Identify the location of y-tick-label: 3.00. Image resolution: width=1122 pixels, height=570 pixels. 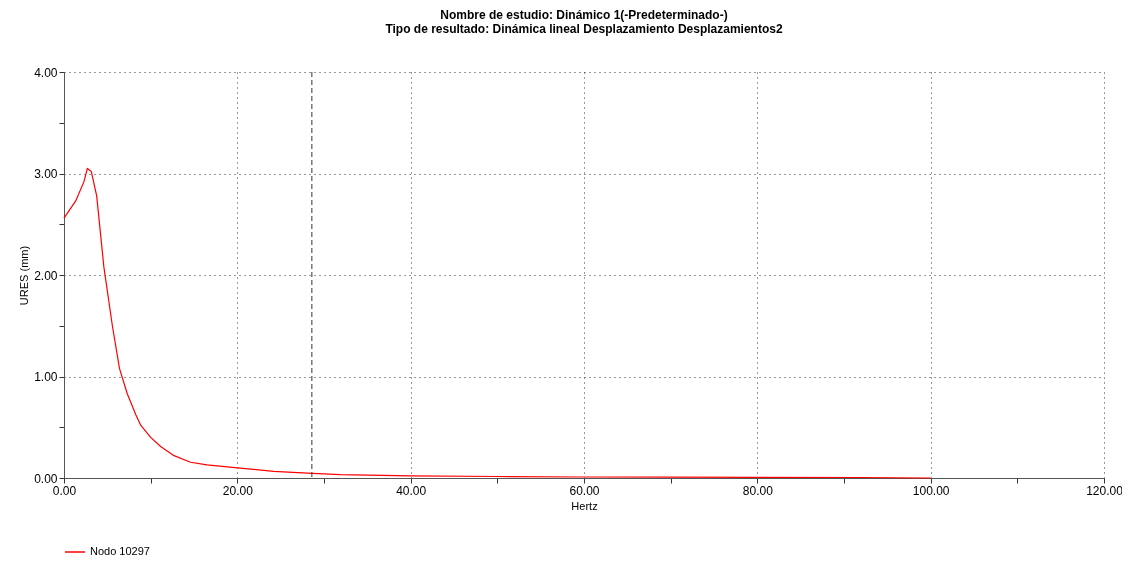
(46, 174).